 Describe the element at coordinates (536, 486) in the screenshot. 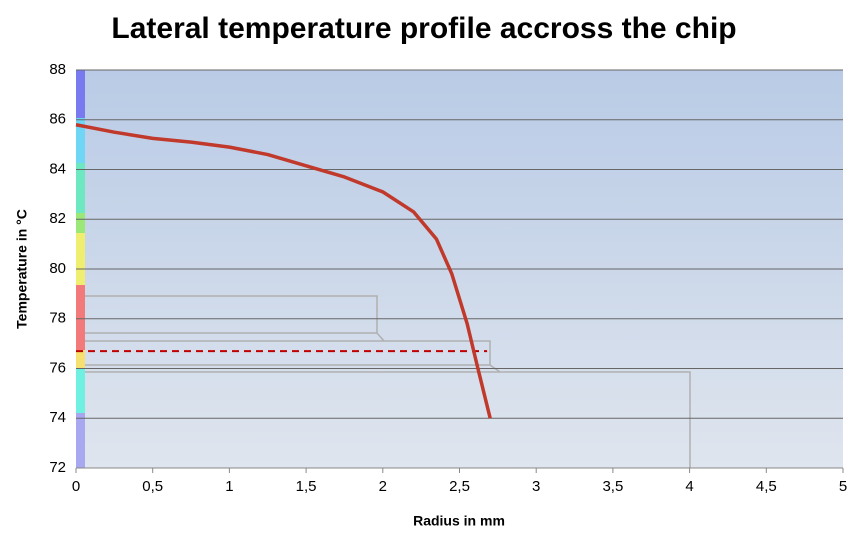

I see `x-tick-label: 3` at that location.